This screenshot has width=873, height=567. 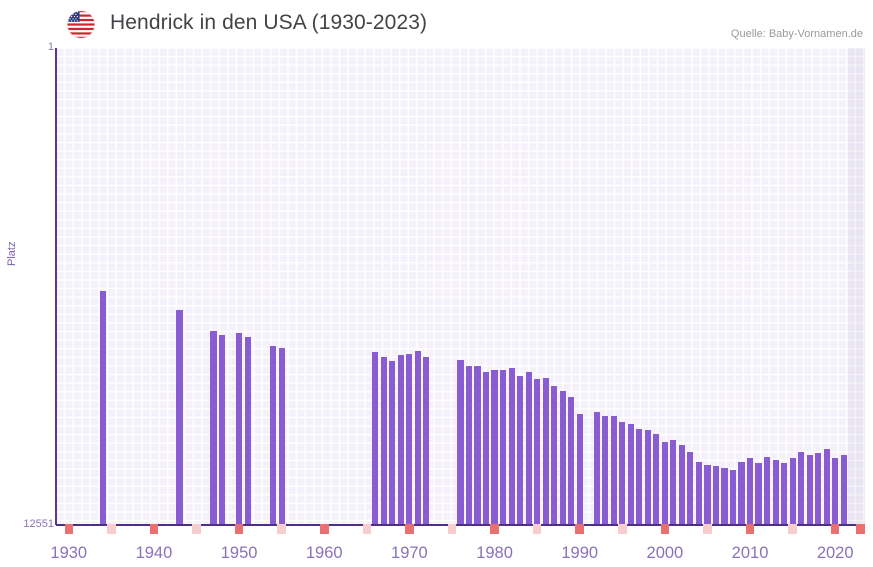 What do you see at coordinates (750, 553) in the screenshot?
I see `x-axis-tick-label: 2010` at bounding box center [750, 553].